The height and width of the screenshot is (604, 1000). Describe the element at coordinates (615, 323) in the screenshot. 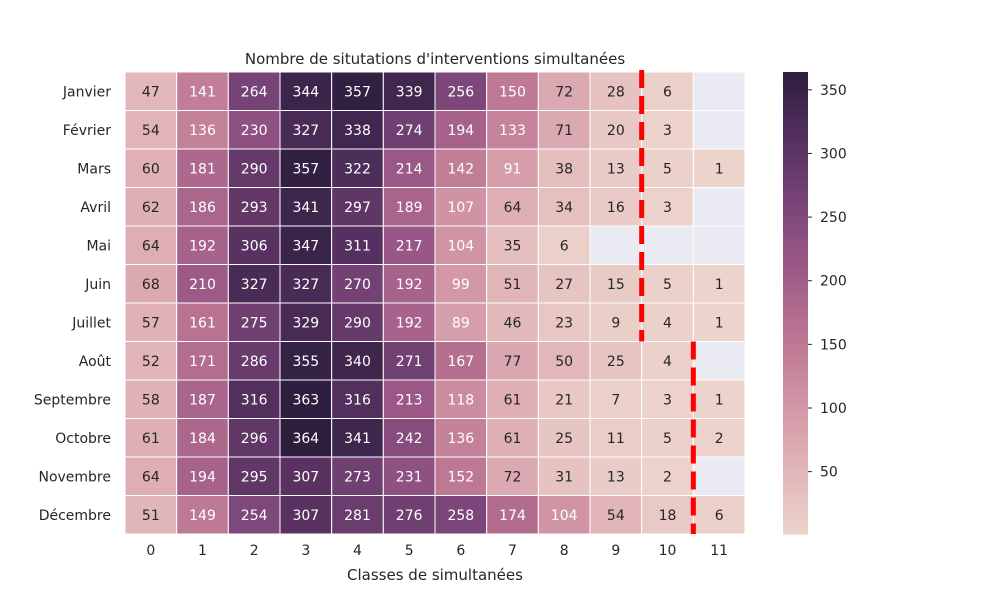

I see `cell-value-label: 9` at that location.